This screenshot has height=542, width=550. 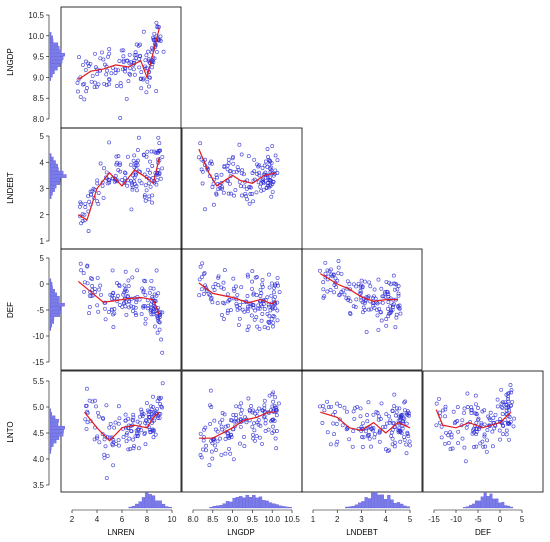 What do you see at coordinates (233, 519) in the screenshot?
I see `x-tick-label: 9.0` at bounding box center [233, 519].